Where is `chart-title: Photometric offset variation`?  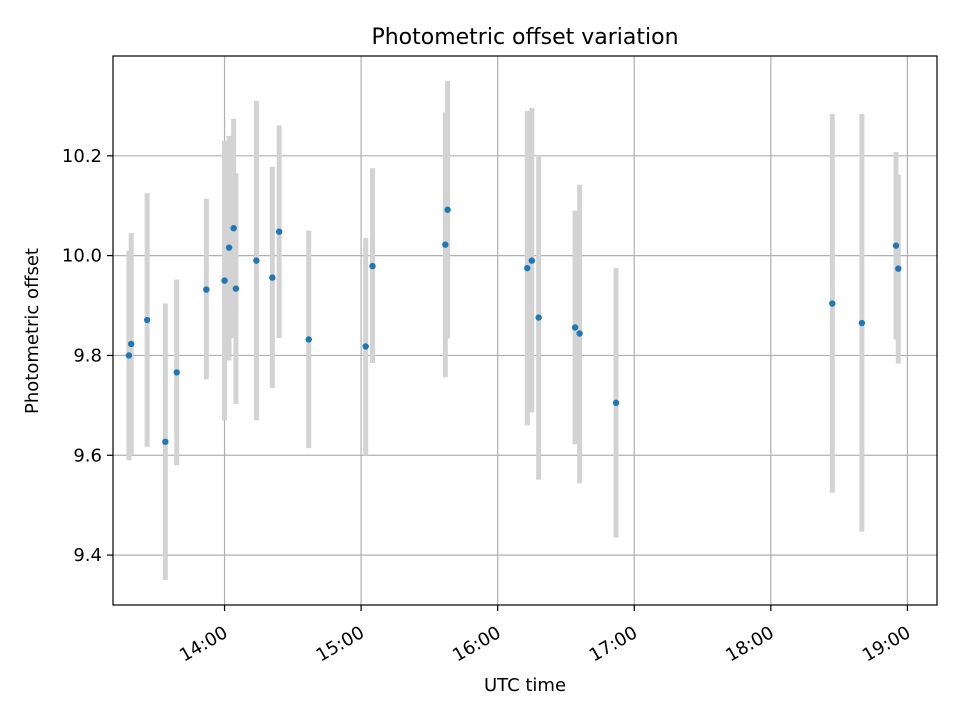 chart-title: Photometric offset variation is located at coordinates (524, 37).